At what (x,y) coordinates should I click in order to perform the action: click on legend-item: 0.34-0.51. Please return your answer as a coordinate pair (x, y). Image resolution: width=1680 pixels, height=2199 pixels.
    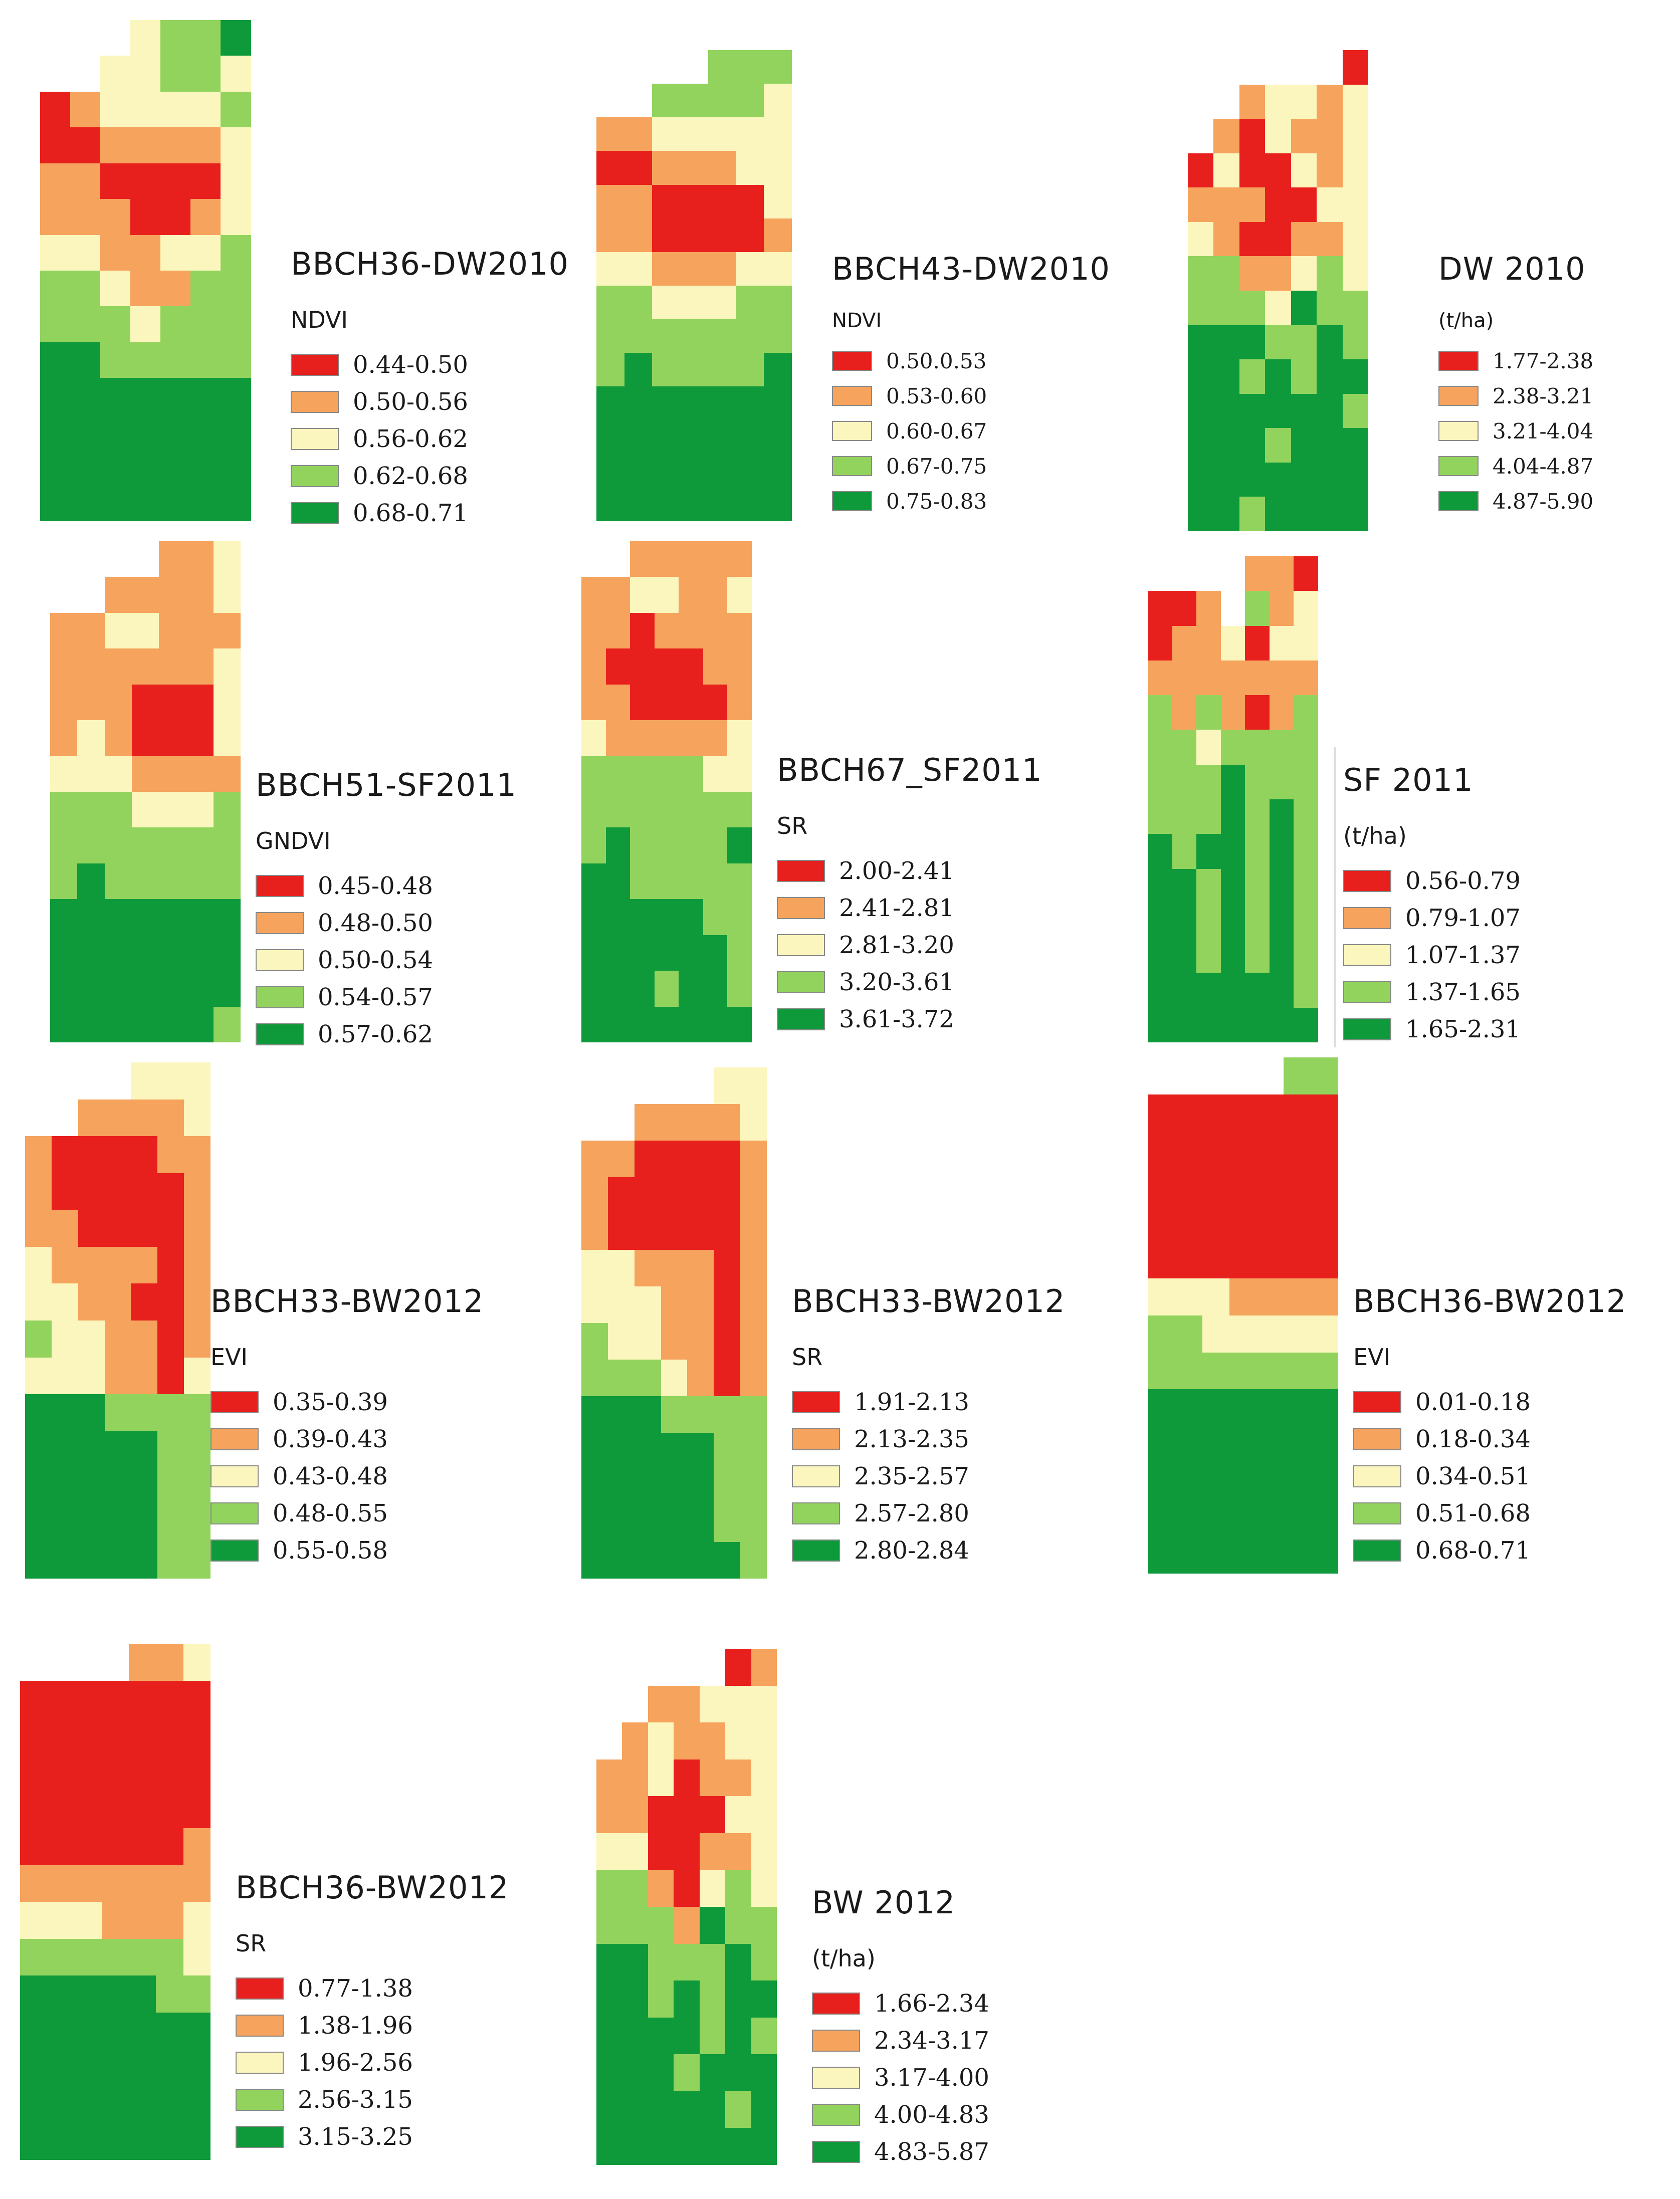
    Looking at the image, I should click on (1489, 1477).